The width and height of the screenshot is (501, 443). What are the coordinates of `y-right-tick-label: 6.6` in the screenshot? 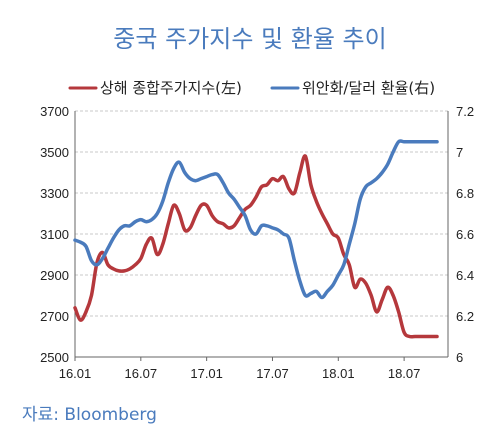 It's located at (465, 234).